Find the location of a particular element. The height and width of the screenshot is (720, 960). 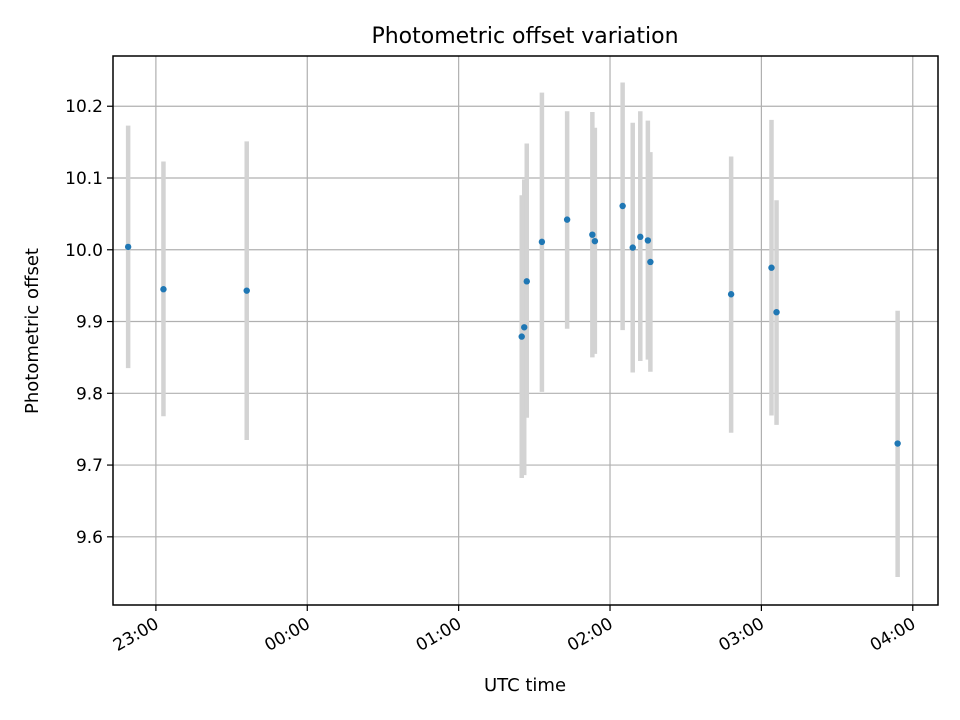

x-tick-label: 00:00 is located at coordinates (287, 635).